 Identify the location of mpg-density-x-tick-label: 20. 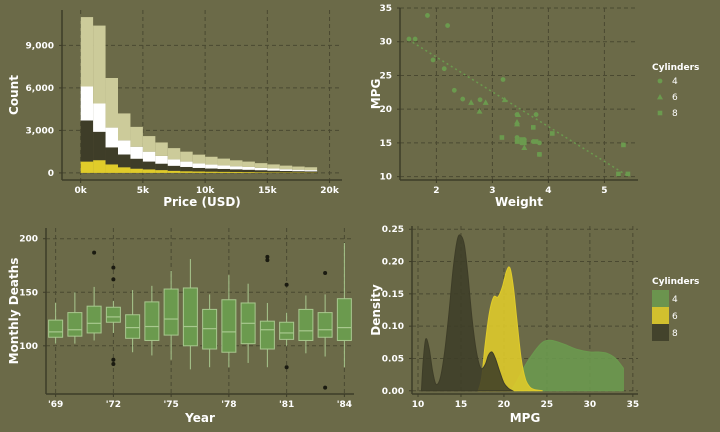
(504, 405).